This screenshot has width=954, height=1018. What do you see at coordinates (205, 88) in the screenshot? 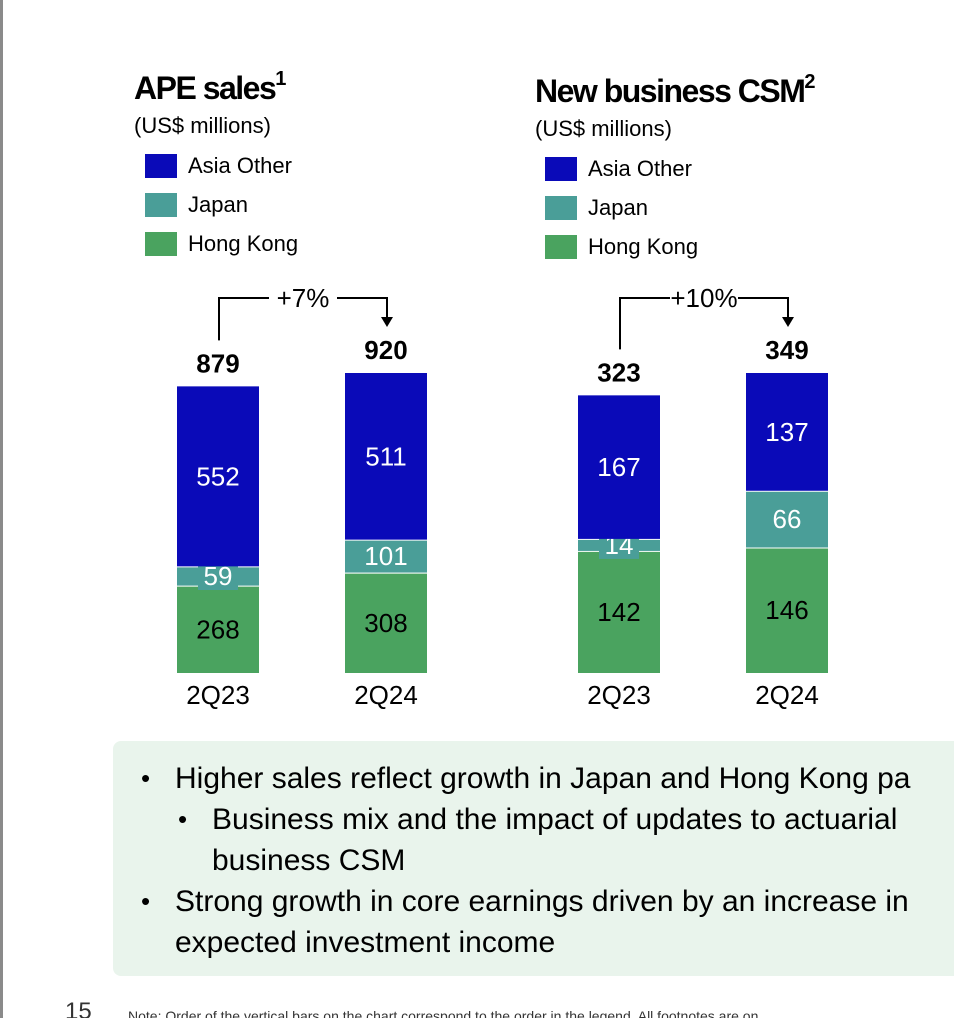
I see `ape-sales-title-text: APE sales` at bounding box center [205, 88].